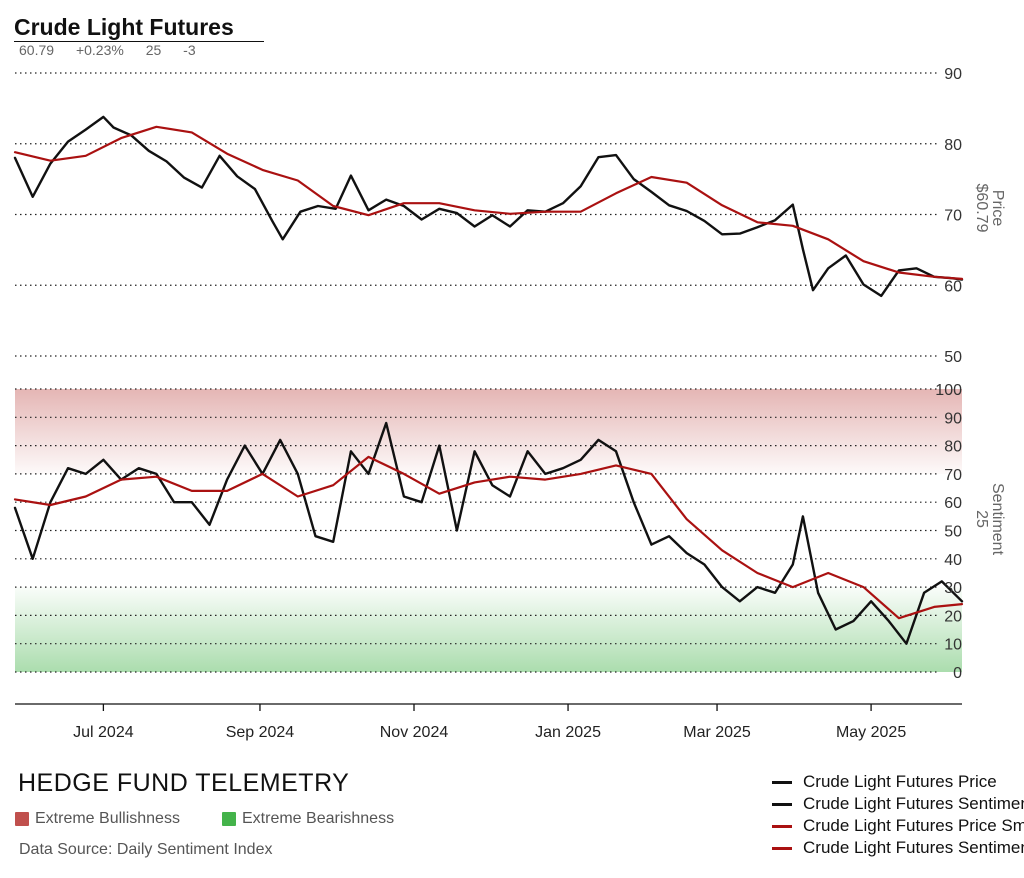  I want to click on y-tick-label-price: 90, so click(953, 74).